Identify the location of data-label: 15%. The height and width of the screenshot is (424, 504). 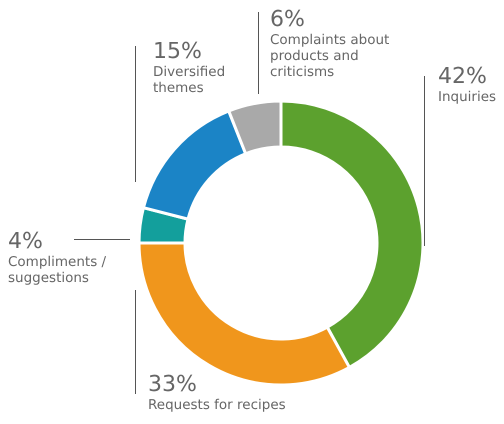
(178, 51).